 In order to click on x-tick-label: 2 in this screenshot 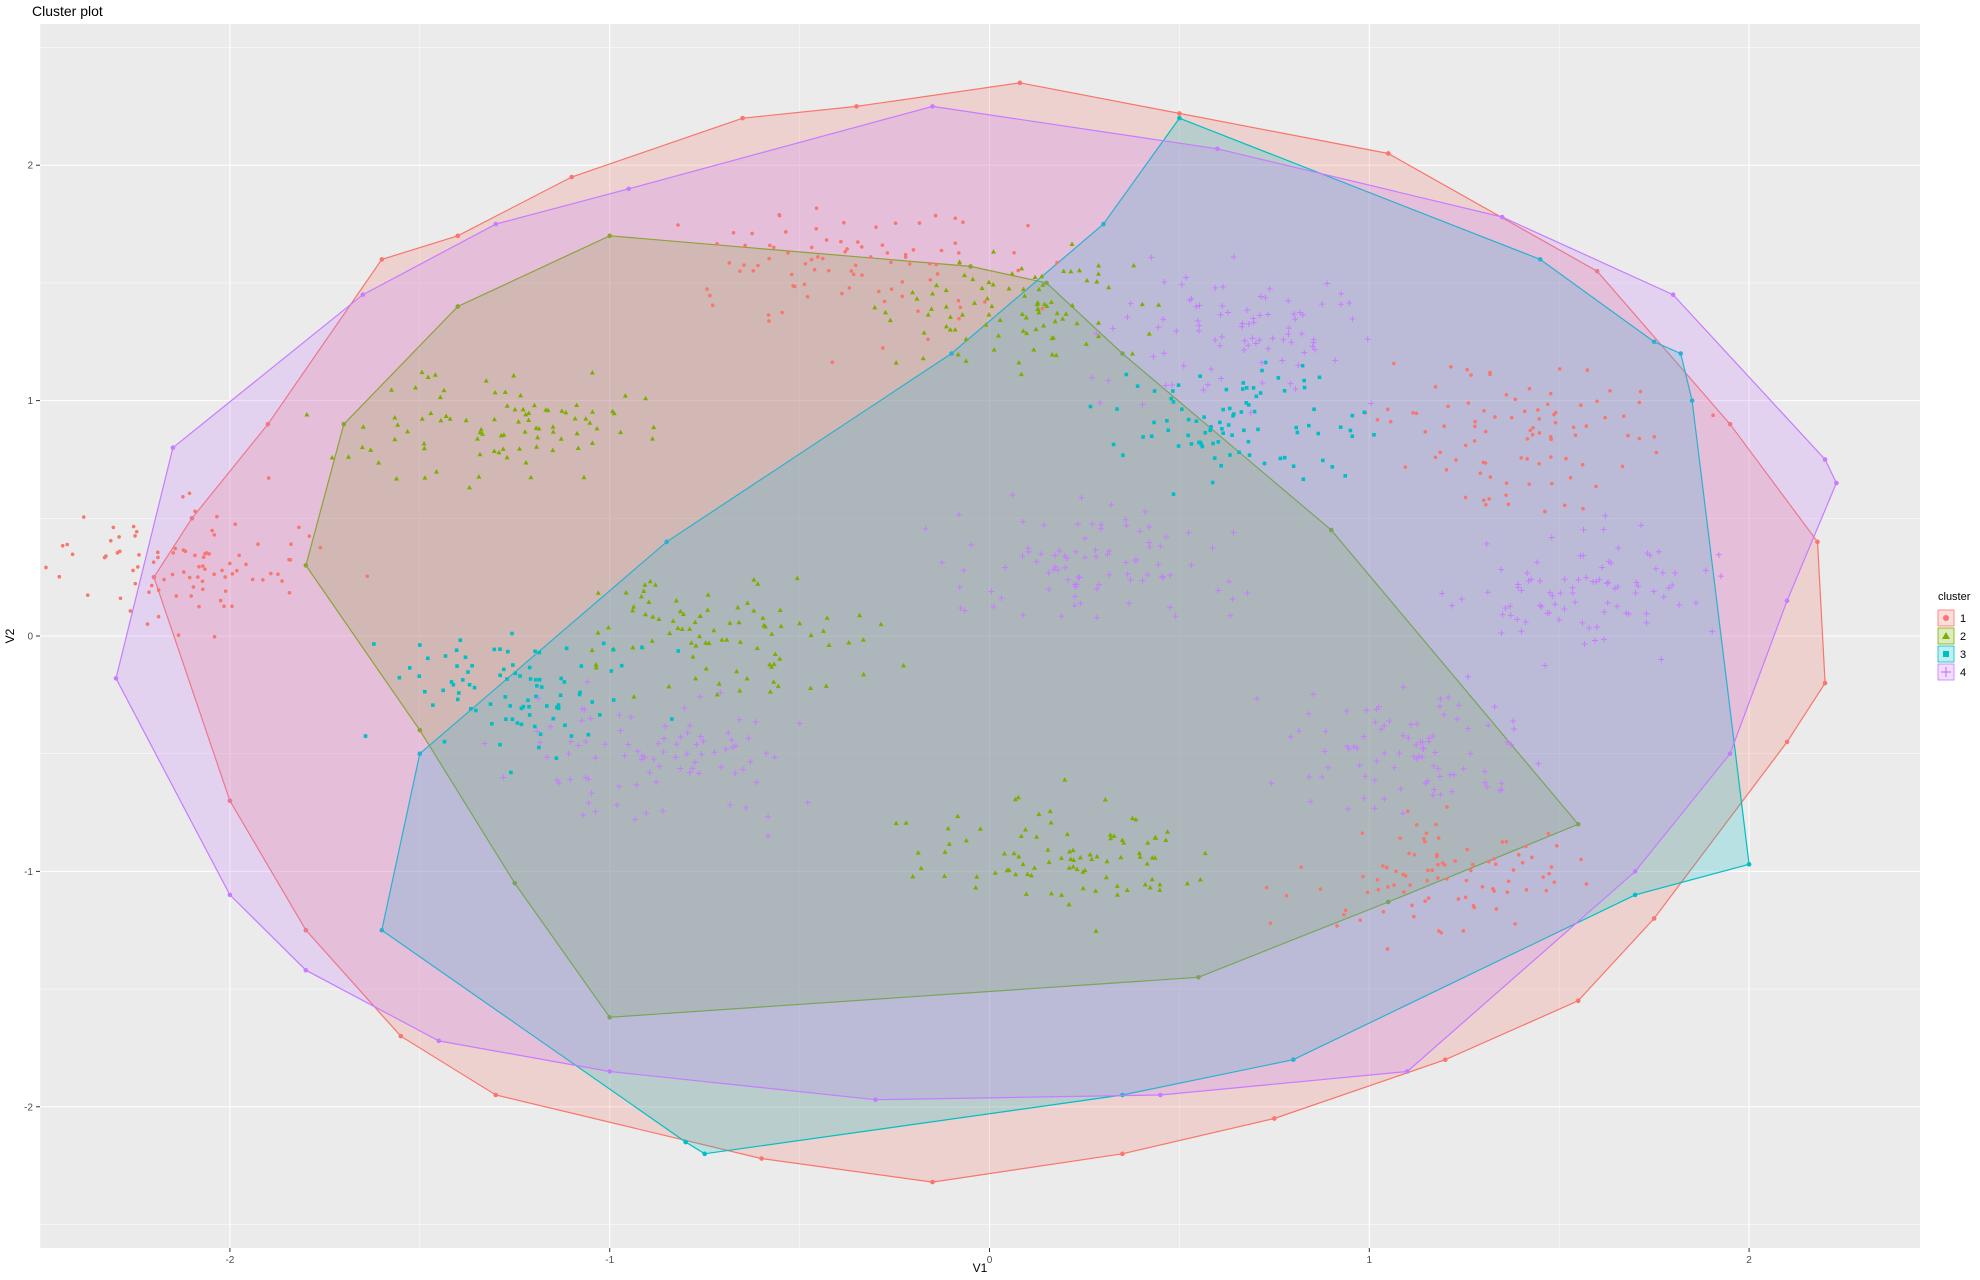, I will do `click(1749, 1260)`.